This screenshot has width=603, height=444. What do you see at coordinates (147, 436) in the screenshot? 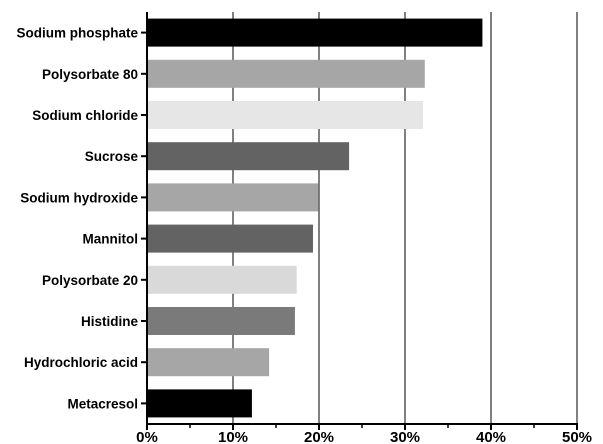
I see `x-tick-label: 0%` at bounding box center [147, 436].